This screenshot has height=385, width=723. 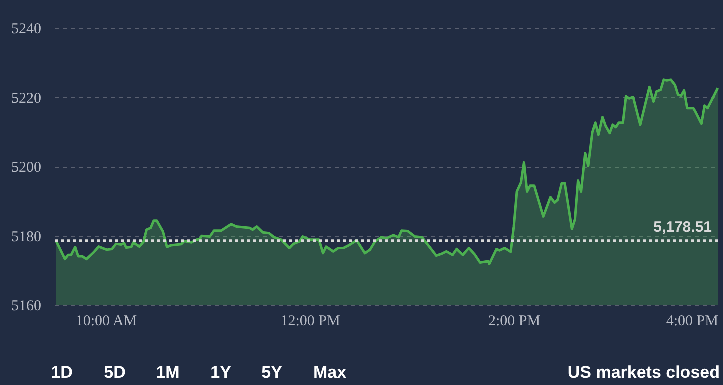 I want to click on y-tick-label: 5220, so click(x=27, y=98).